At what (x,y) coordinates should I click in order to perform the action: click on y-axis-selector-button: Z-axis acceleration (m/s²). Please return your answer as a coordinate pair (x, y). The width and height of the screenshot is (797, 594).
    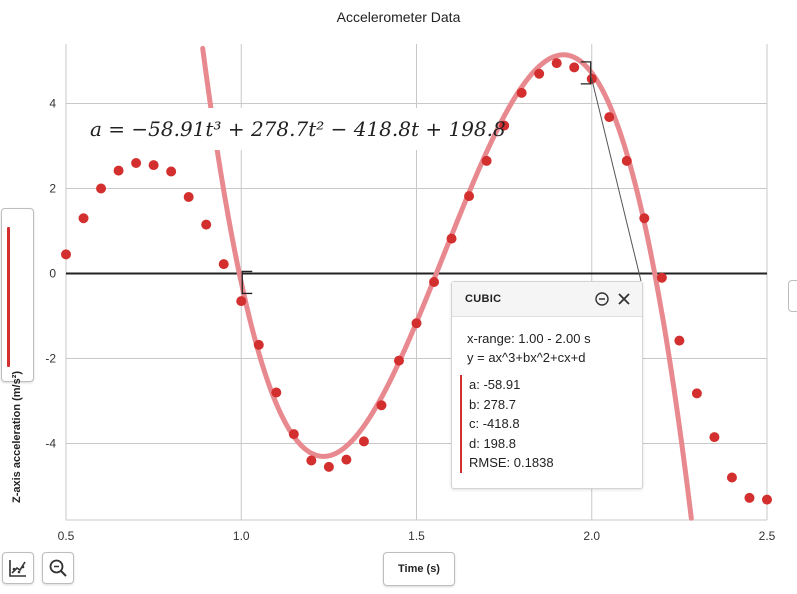
    Looking at the image, I should click on (17, 355).